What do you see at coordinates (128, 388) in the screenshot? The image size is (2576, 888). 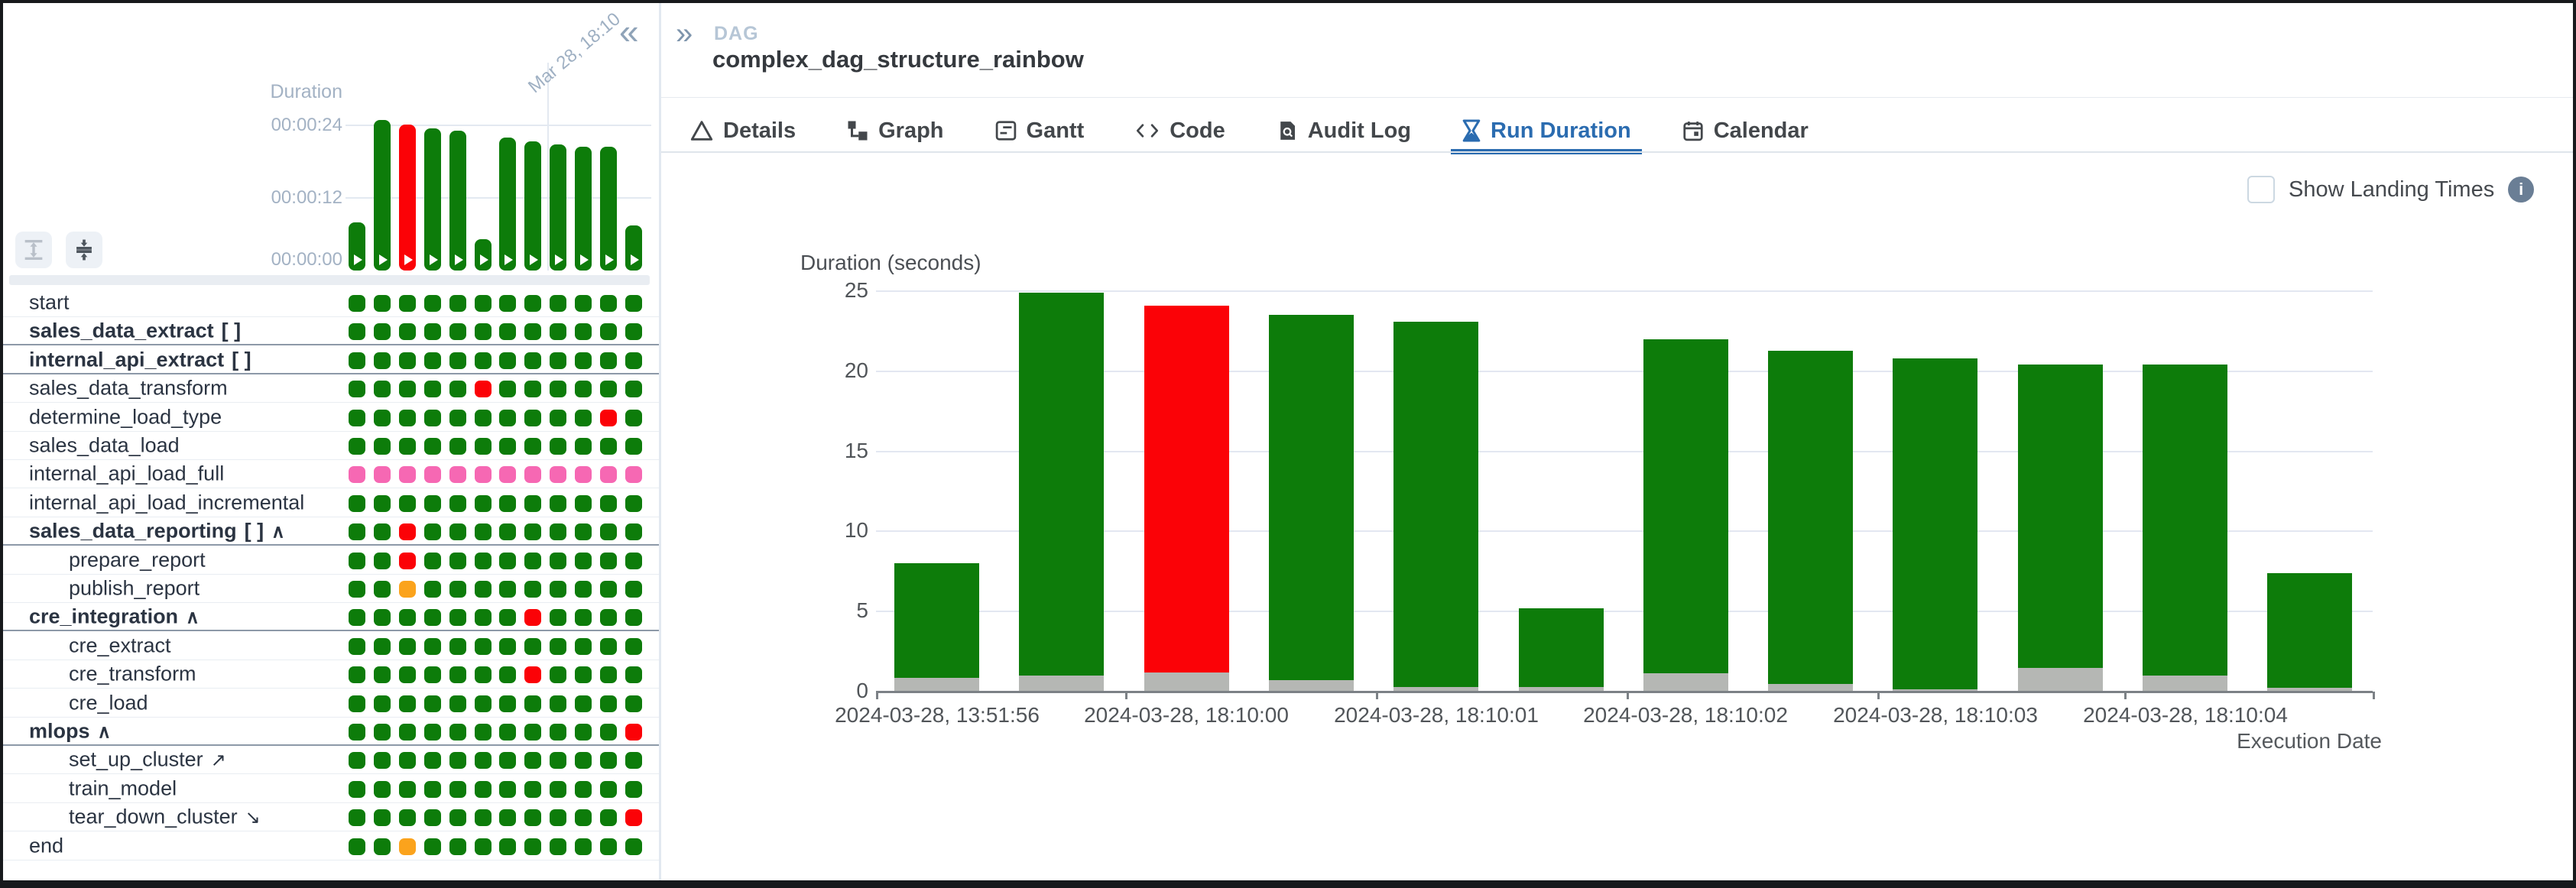 I see `task-label: sales_data_transform` at bounding box center [128, 388].